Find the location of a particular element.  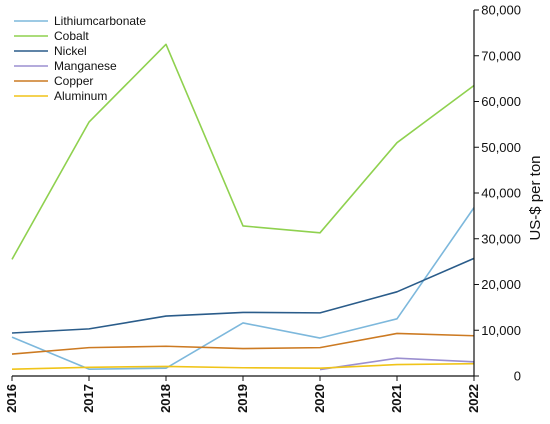

series-line-manganese is located at coordinates (397, 364).